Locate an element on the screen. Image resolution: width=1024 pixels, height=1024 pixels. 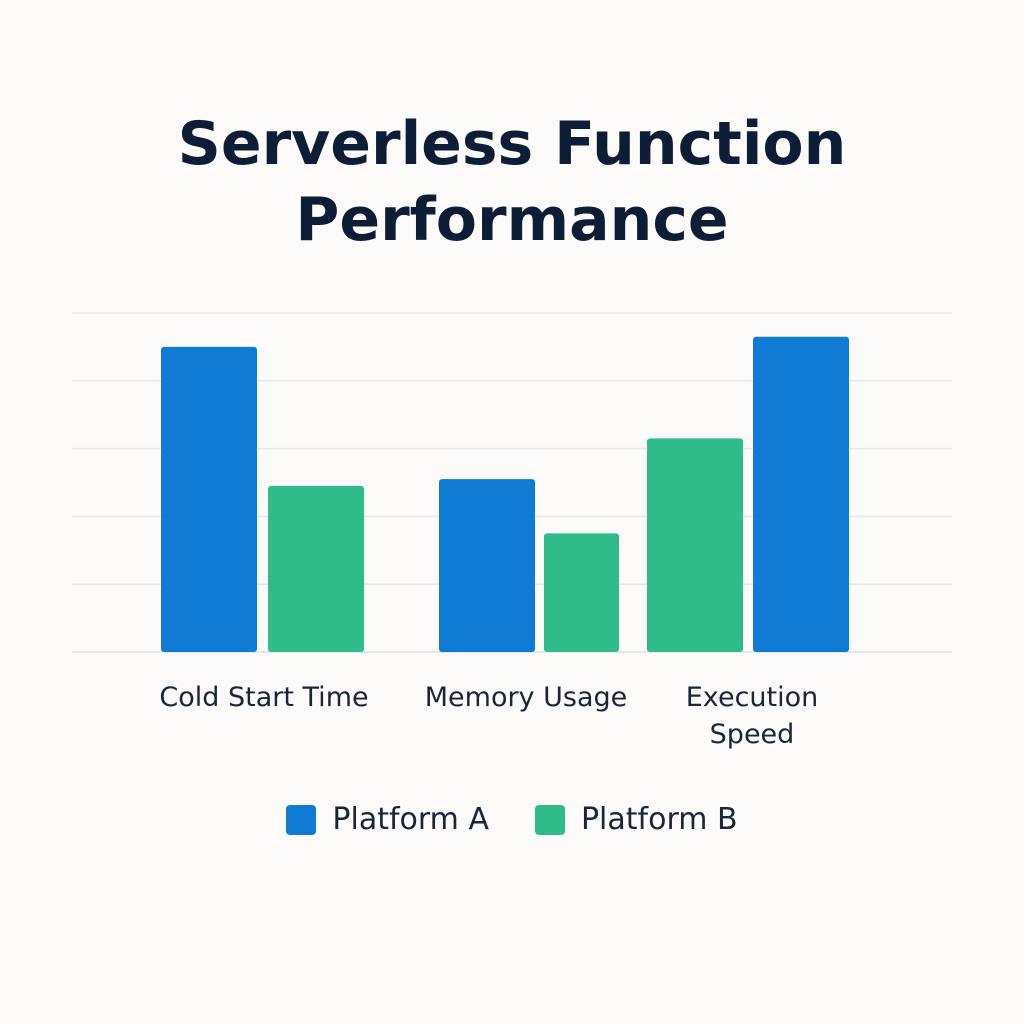
bar-platform-b-memory-usage is located at coordinates (581, 592).